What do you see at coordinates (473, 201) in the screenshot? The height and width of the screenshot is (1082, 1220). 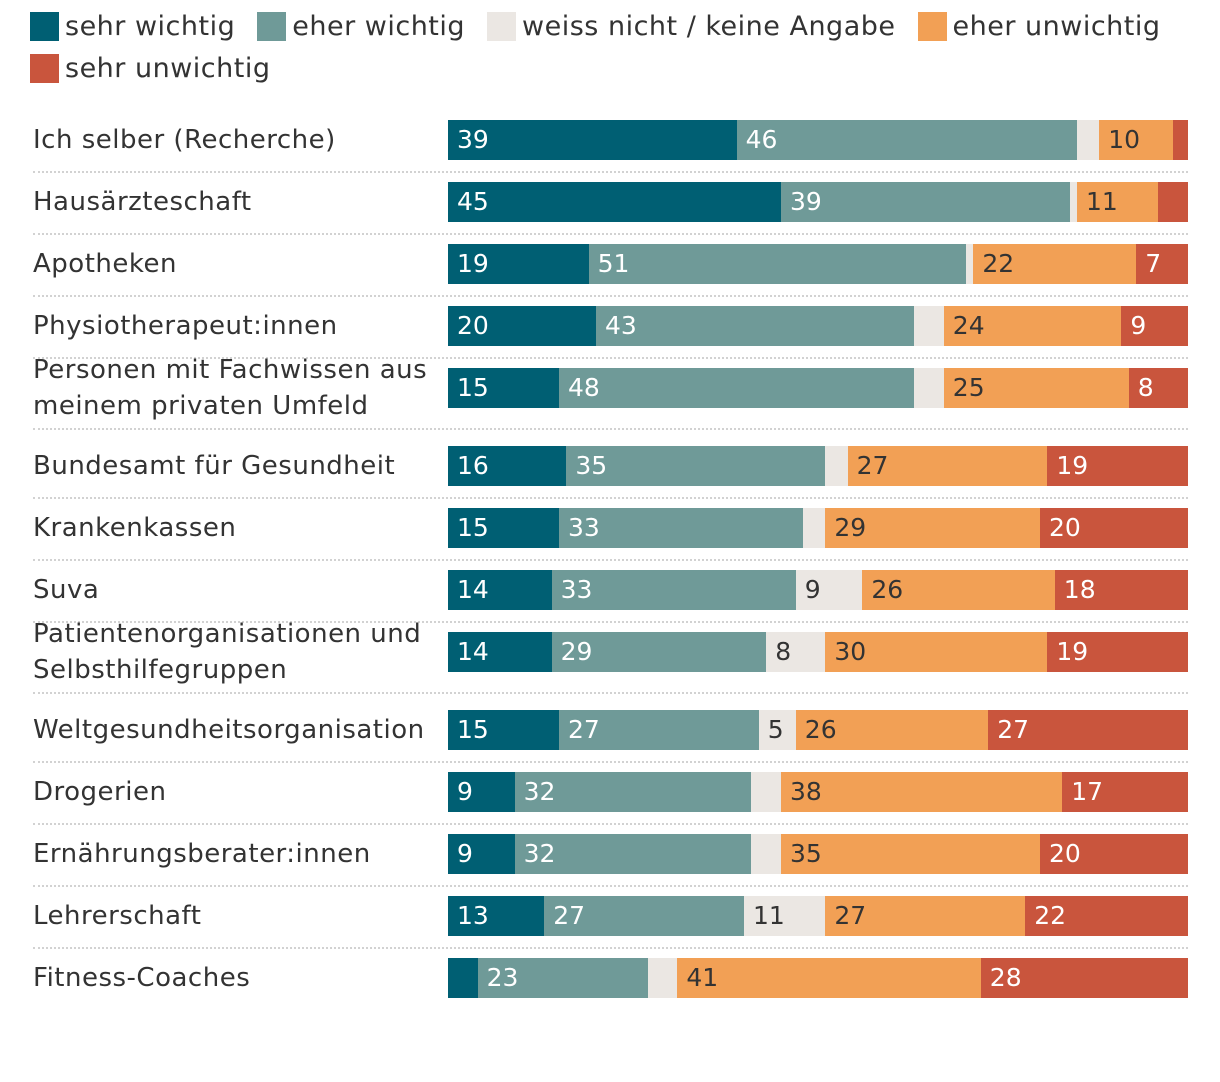 I see `data-label: 45` at bounding box center [473, 201].